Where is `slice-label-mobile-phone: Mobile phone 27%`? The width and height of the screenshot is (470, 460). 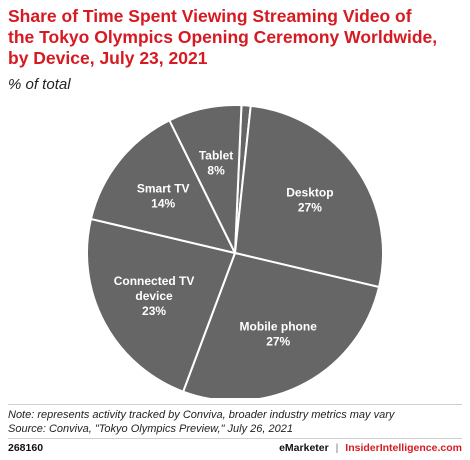
slice-label-mobile-phone: Mobile phone 27% is located at coordinates (279, 333).